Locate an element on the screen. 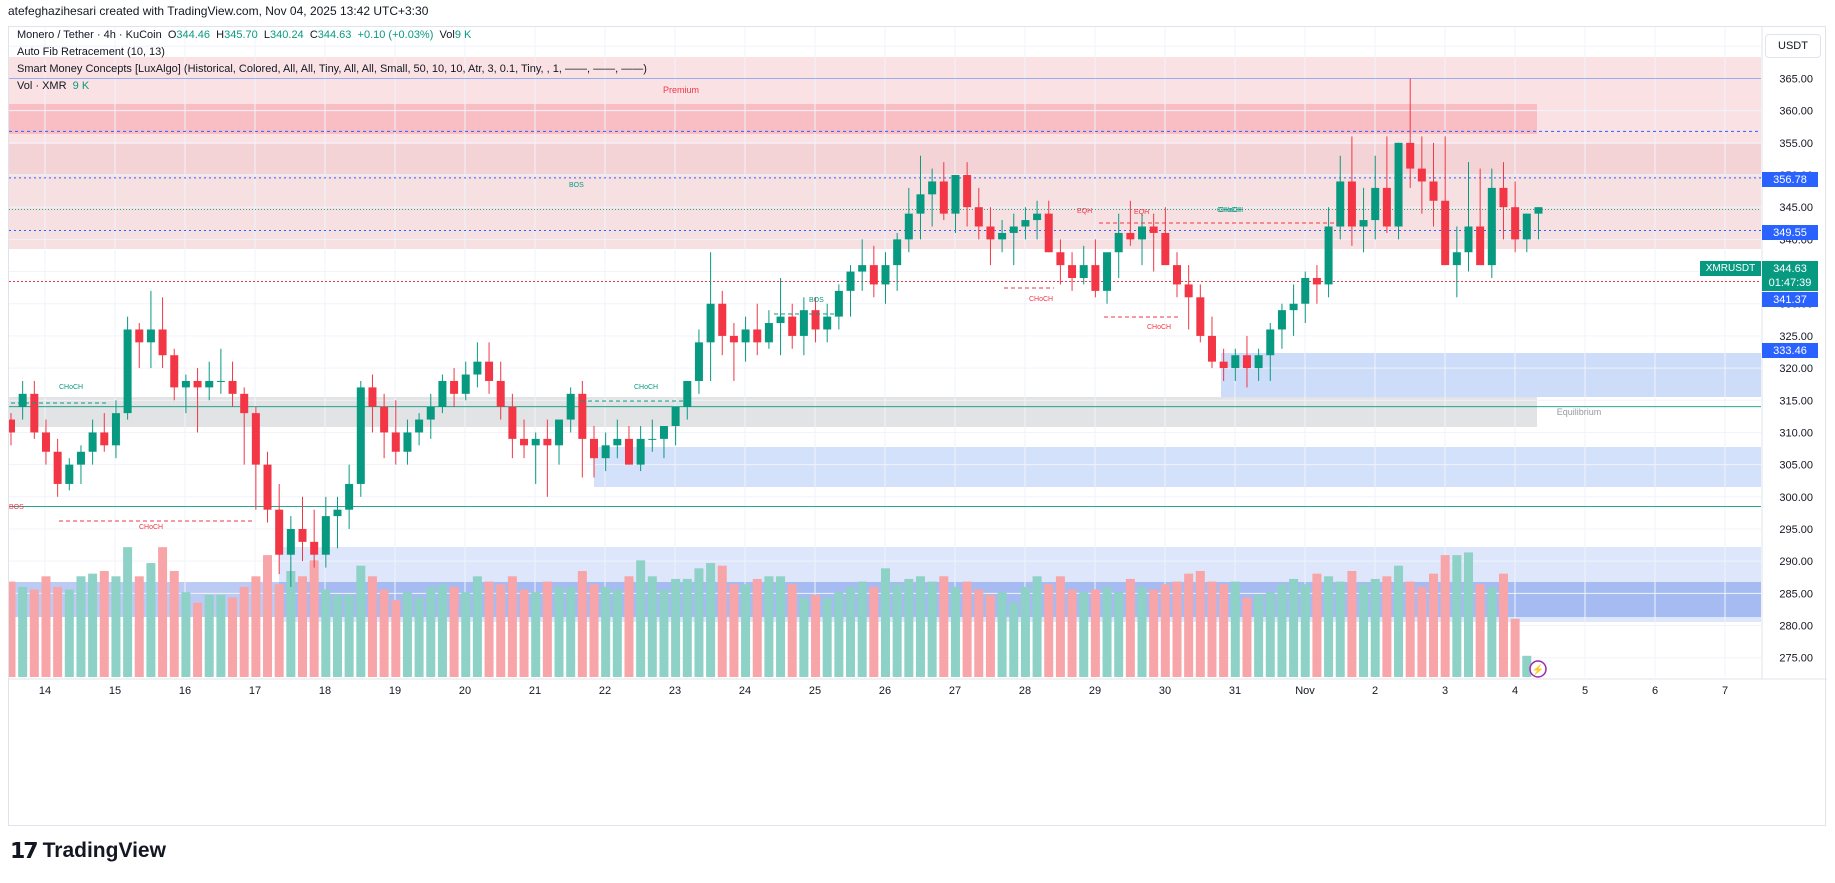 Image resolution: width=1835 pixels, height=883 pixels. y-tick-label: 360.00 is located at coordinates (1796, 112).